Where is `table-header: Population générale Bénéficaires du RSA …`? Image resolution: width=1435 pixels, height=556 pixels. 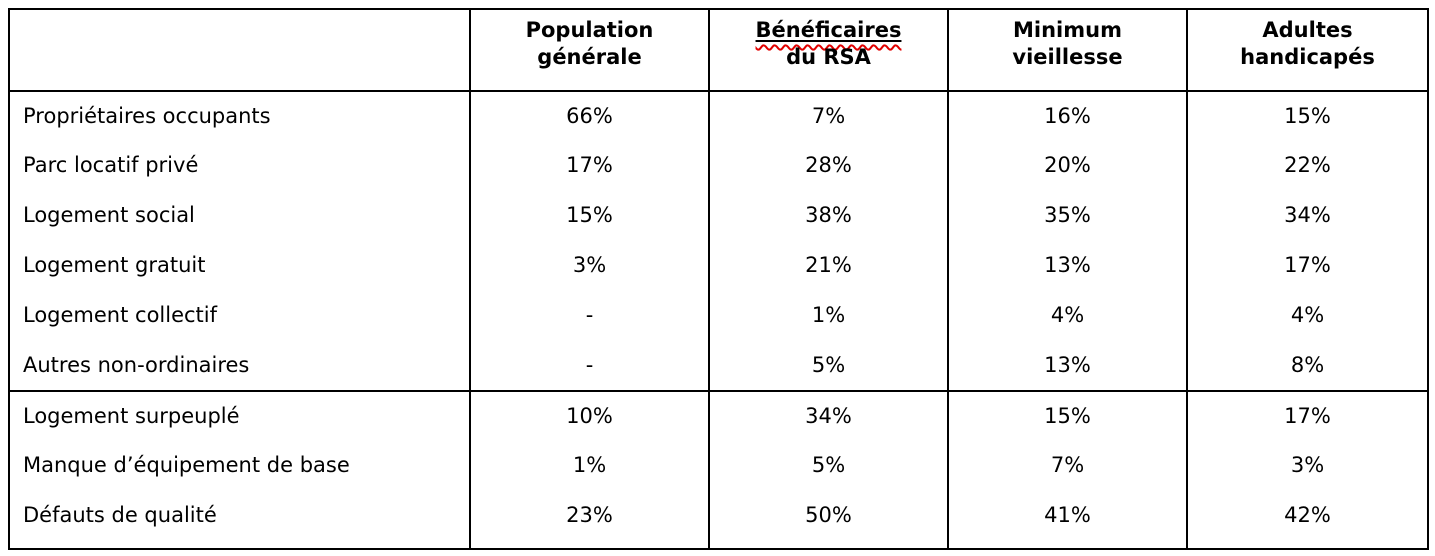
table-header: Population générale Bénéficaires du RSA … is located at coordinates (718, 50).